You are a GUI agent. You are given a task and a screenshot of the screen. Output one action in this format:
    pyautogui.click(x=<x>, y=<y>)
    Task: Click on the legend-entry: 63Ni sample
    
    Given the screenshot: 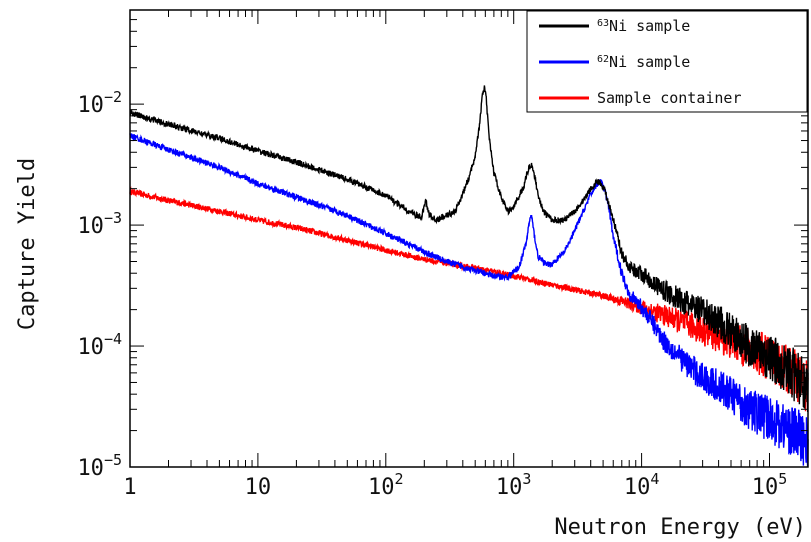 What is the action you would take?
    pyautogui.click(x=643, y=26)
    